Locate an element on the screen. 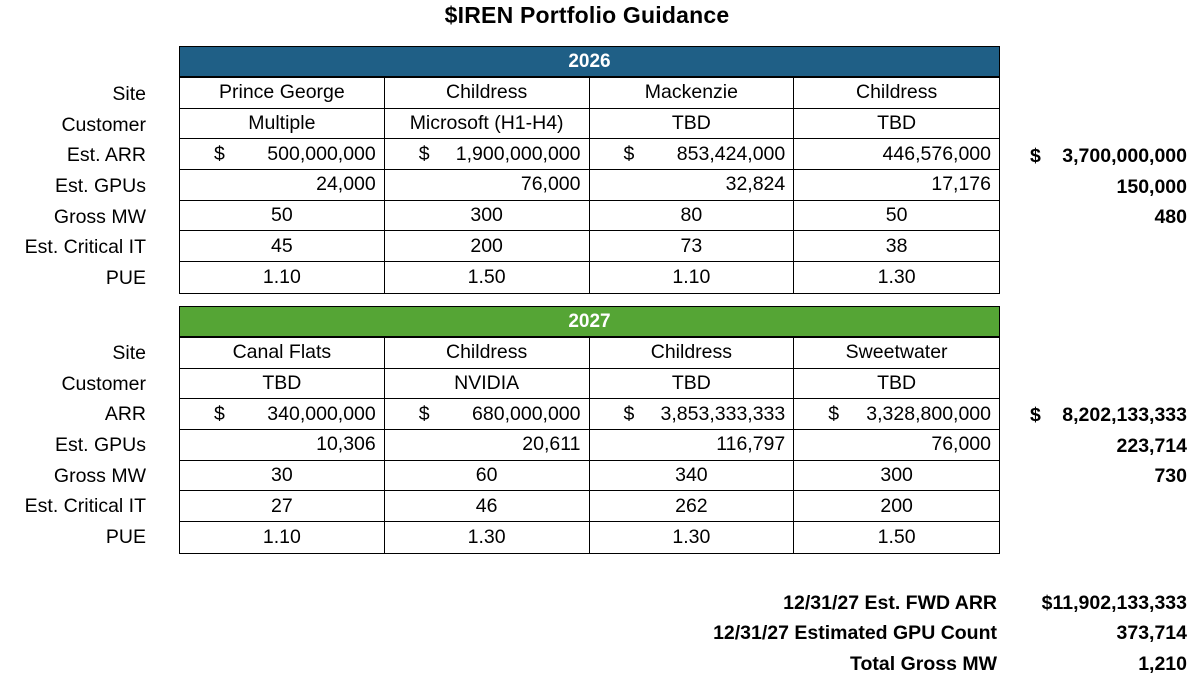 Image resolution: width=1199 pixels, height=685 pixels. summary-row-fwd-arr: 12/31/27 Est. FWD ARR $11,902,133,333 is located at coordinates (873, 603).